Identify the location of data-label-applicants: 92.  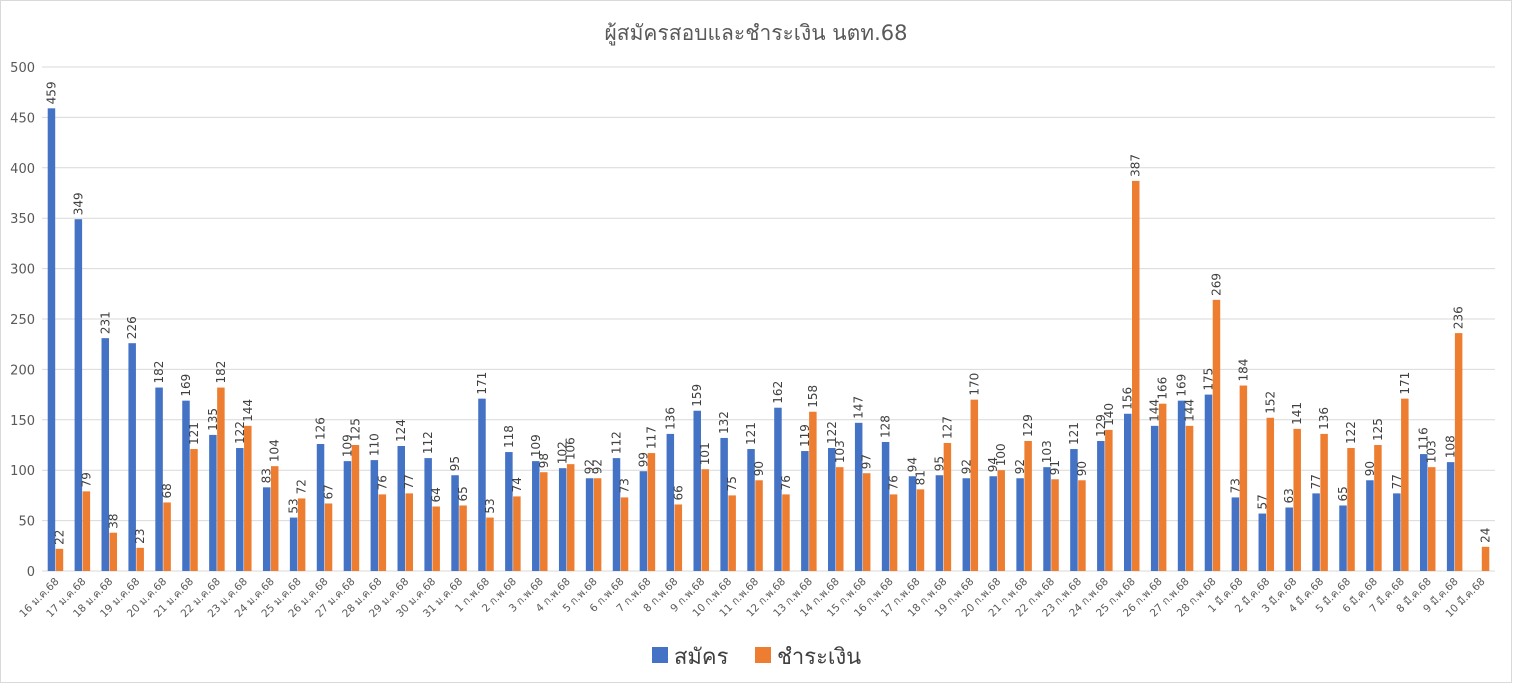
(590, 466).